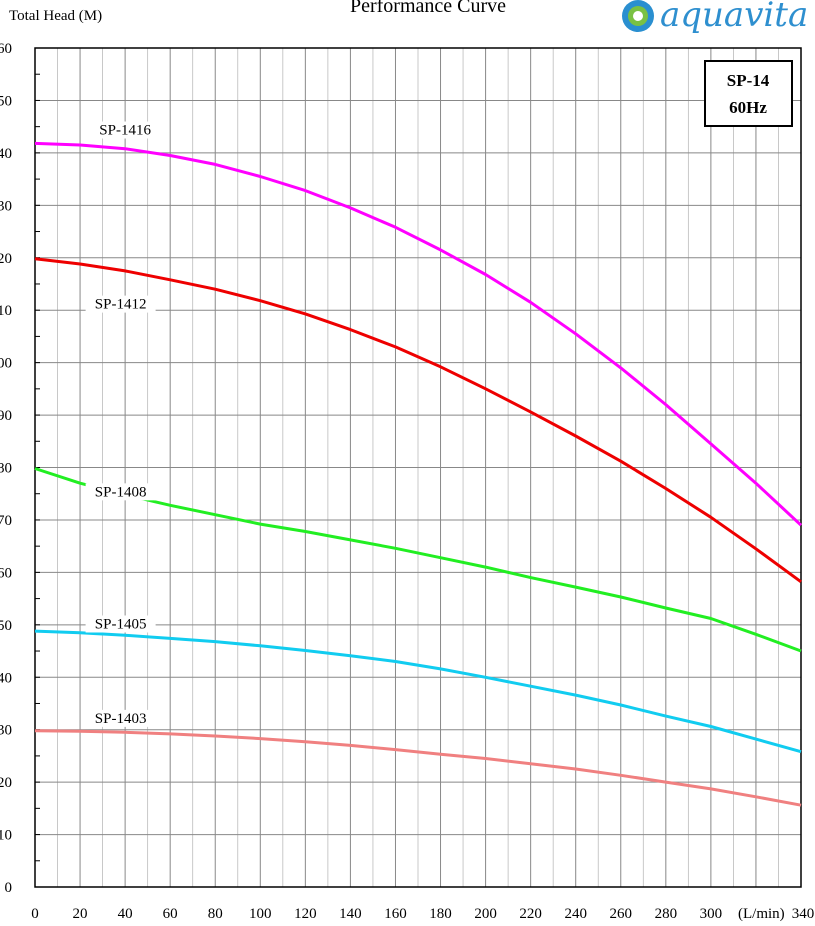 Image resolution: width=815 pixels, height=926 pixels. Describe the element at coordinates (621, 914) in the screenshot. I see `x-tick-label: 260` at that location.